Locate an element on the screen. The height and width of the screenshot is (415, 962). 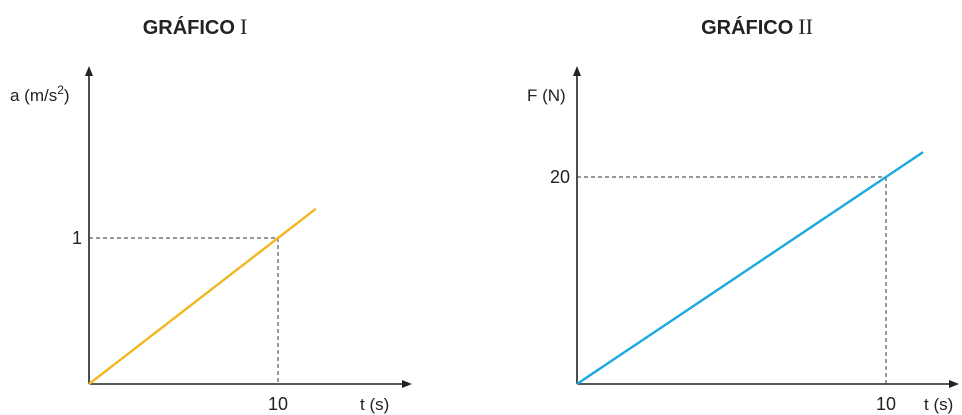
chart-2-y-axis-label: F (N) is located at coordinates (546, 95).